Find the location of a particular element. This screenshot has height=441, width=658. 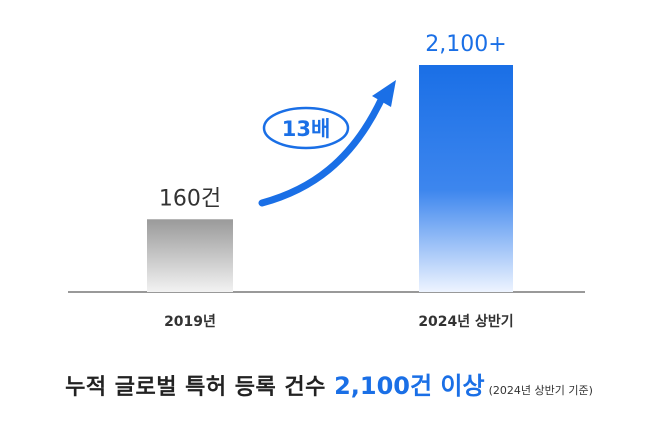

growth-arrow-head is located at coordinates (384, 93).